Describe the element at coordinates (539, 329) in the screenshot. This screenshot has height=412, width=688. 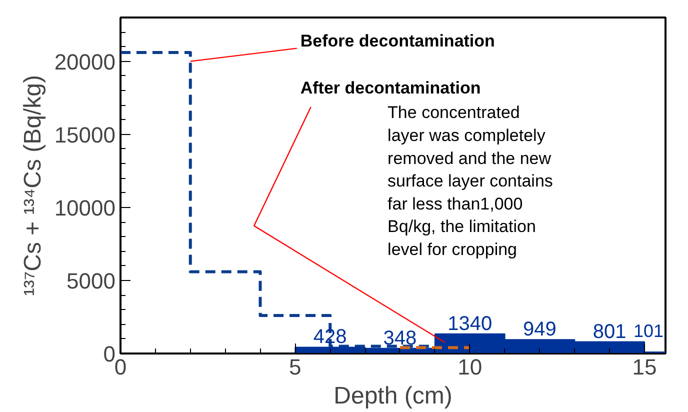
I see `data-label: 949` at that location.